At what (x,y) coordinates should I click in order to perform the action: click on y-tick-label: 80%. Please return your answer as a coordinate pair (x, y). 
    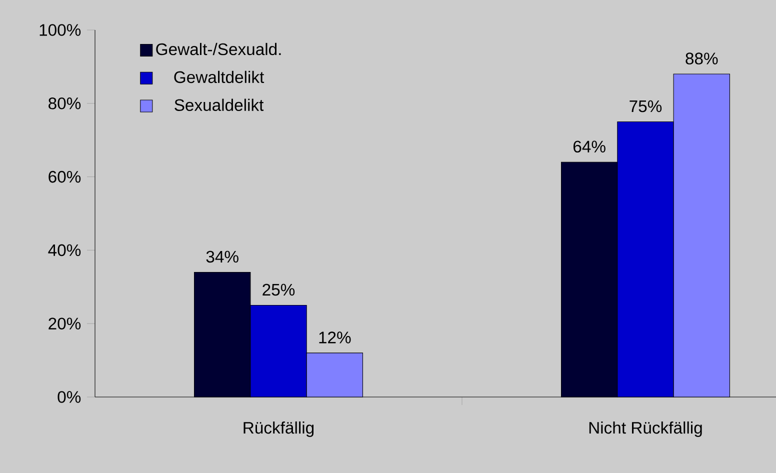
    Looking at the image, I should click on (64, 104).